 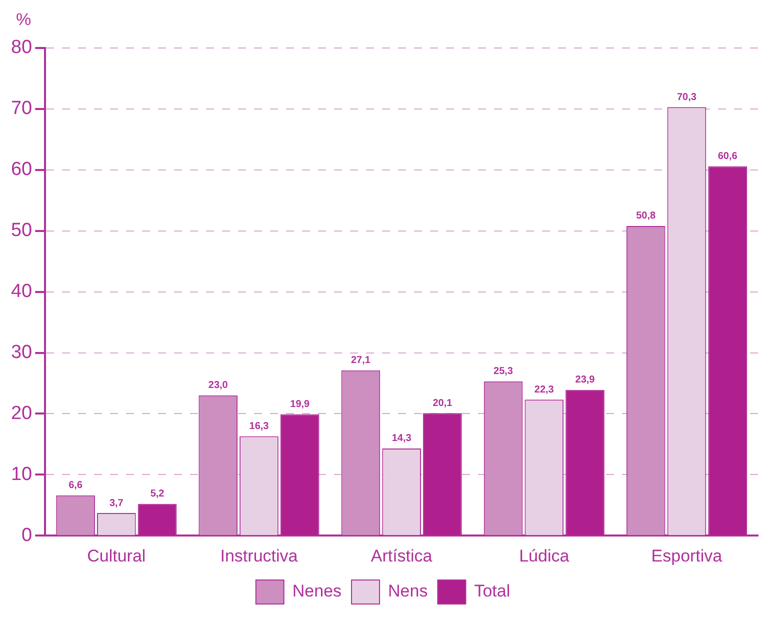 I want to click on data-label: 23,0, so click(x=218, y=386).